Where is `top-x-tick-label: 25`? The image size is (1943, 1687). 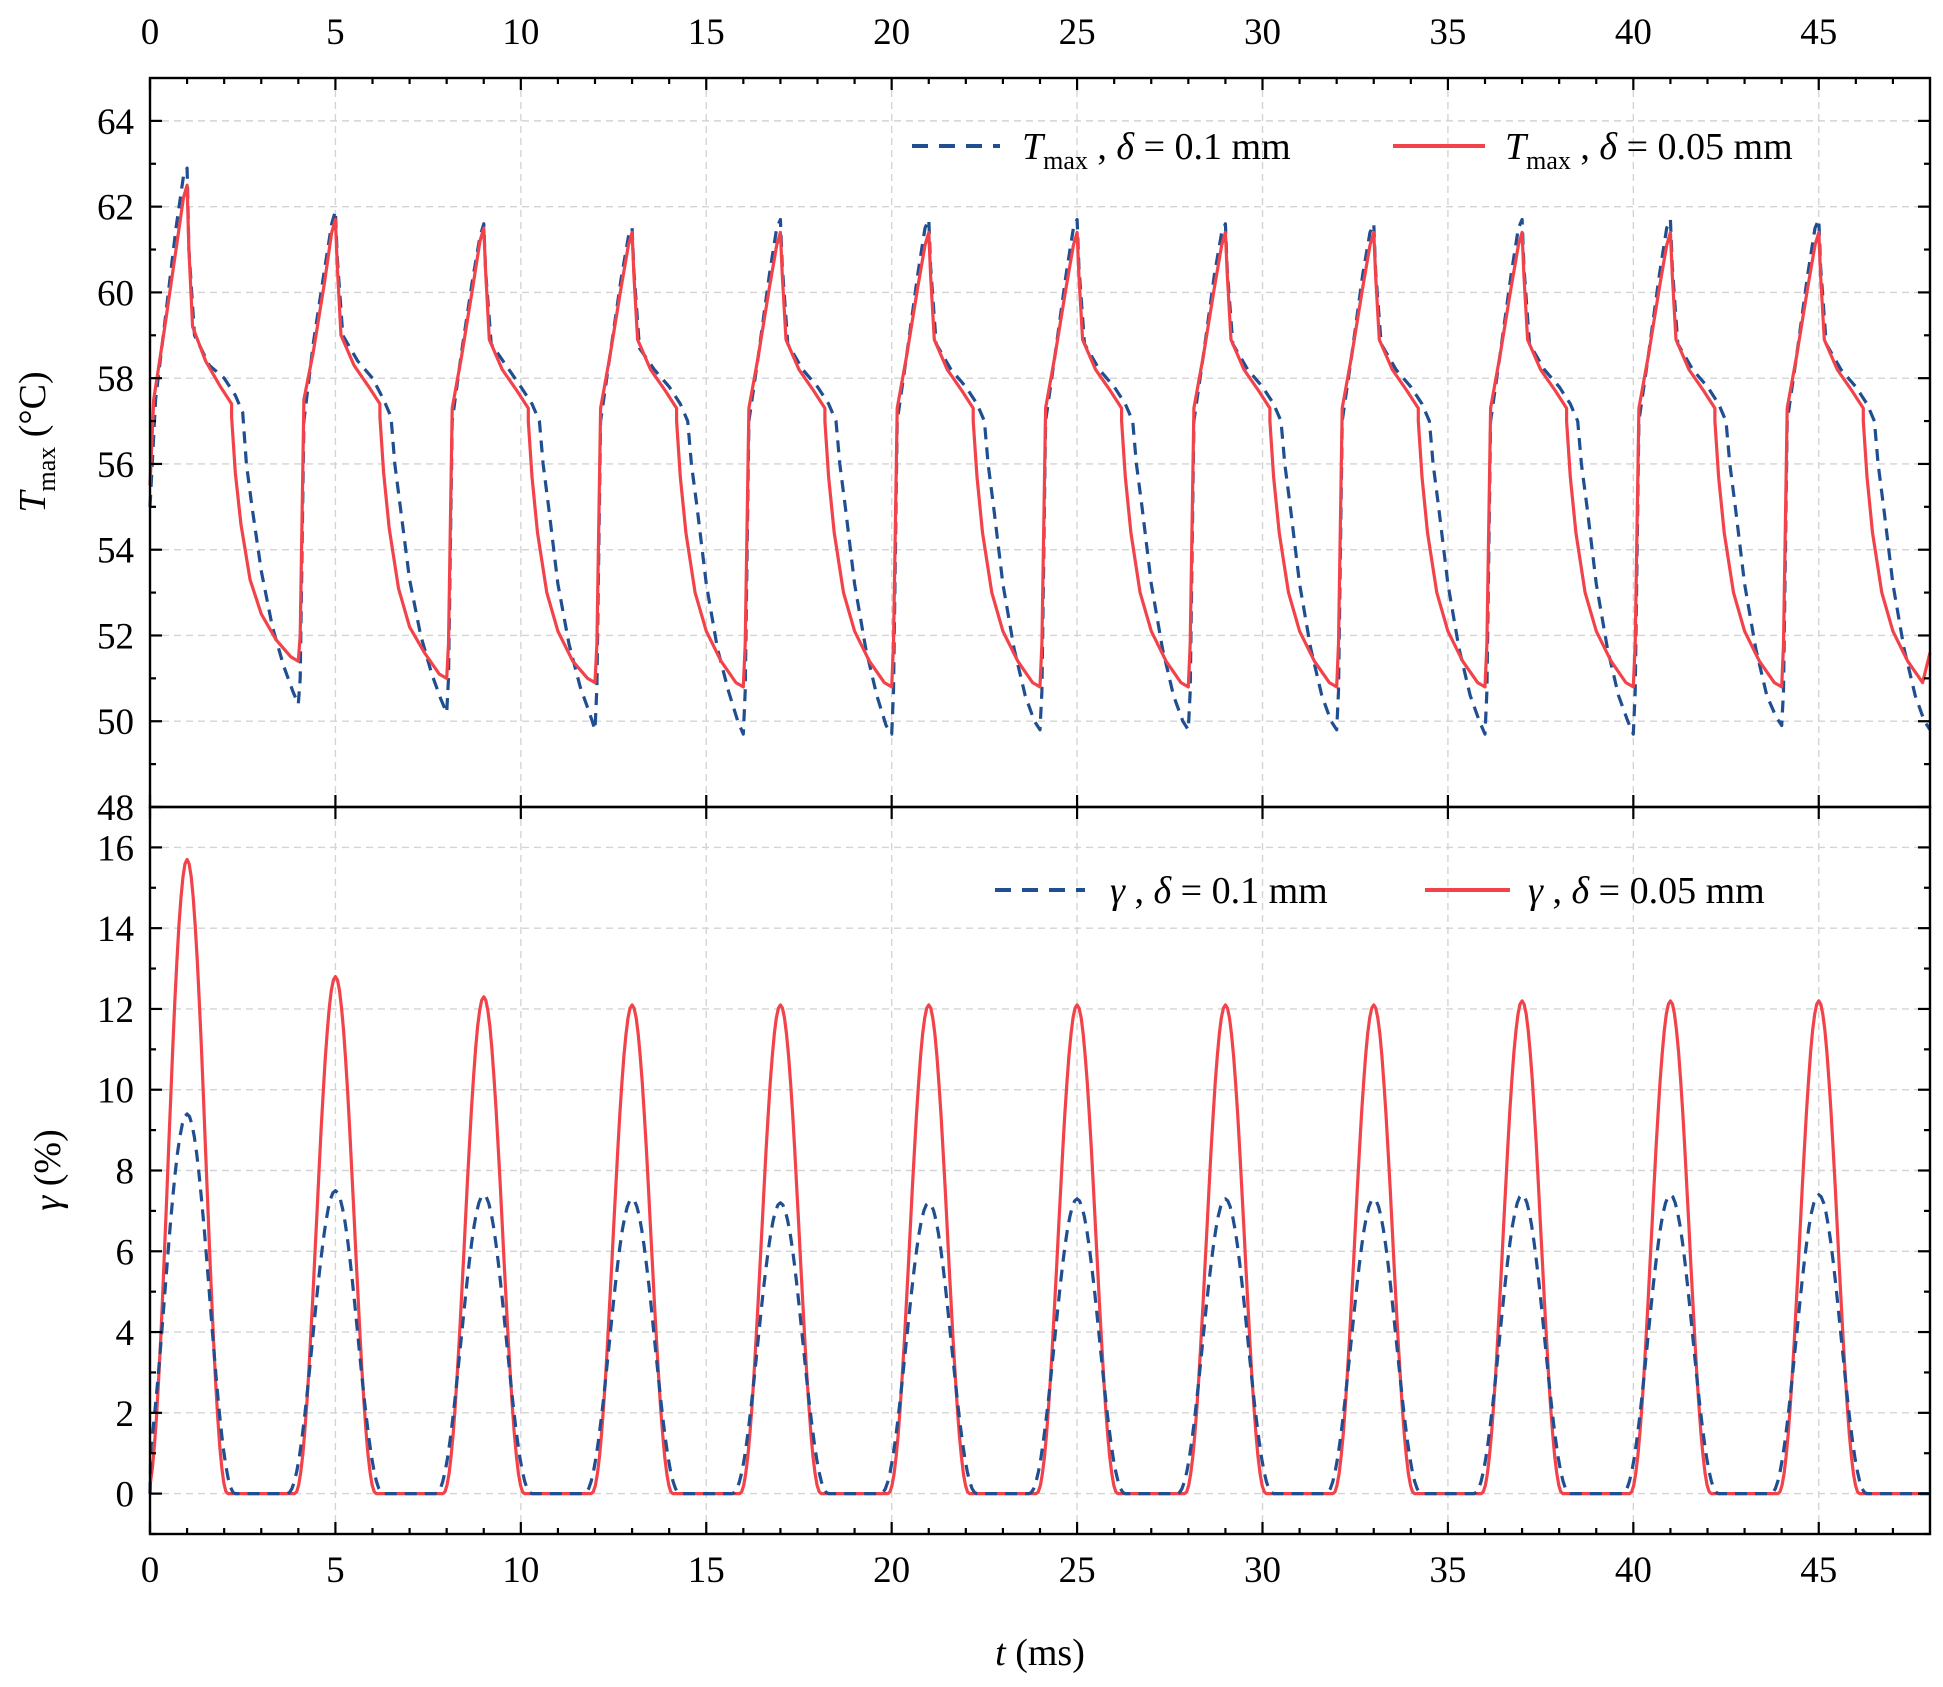 top-x-tick-label: 25 is located at coordinates (1077, 32).